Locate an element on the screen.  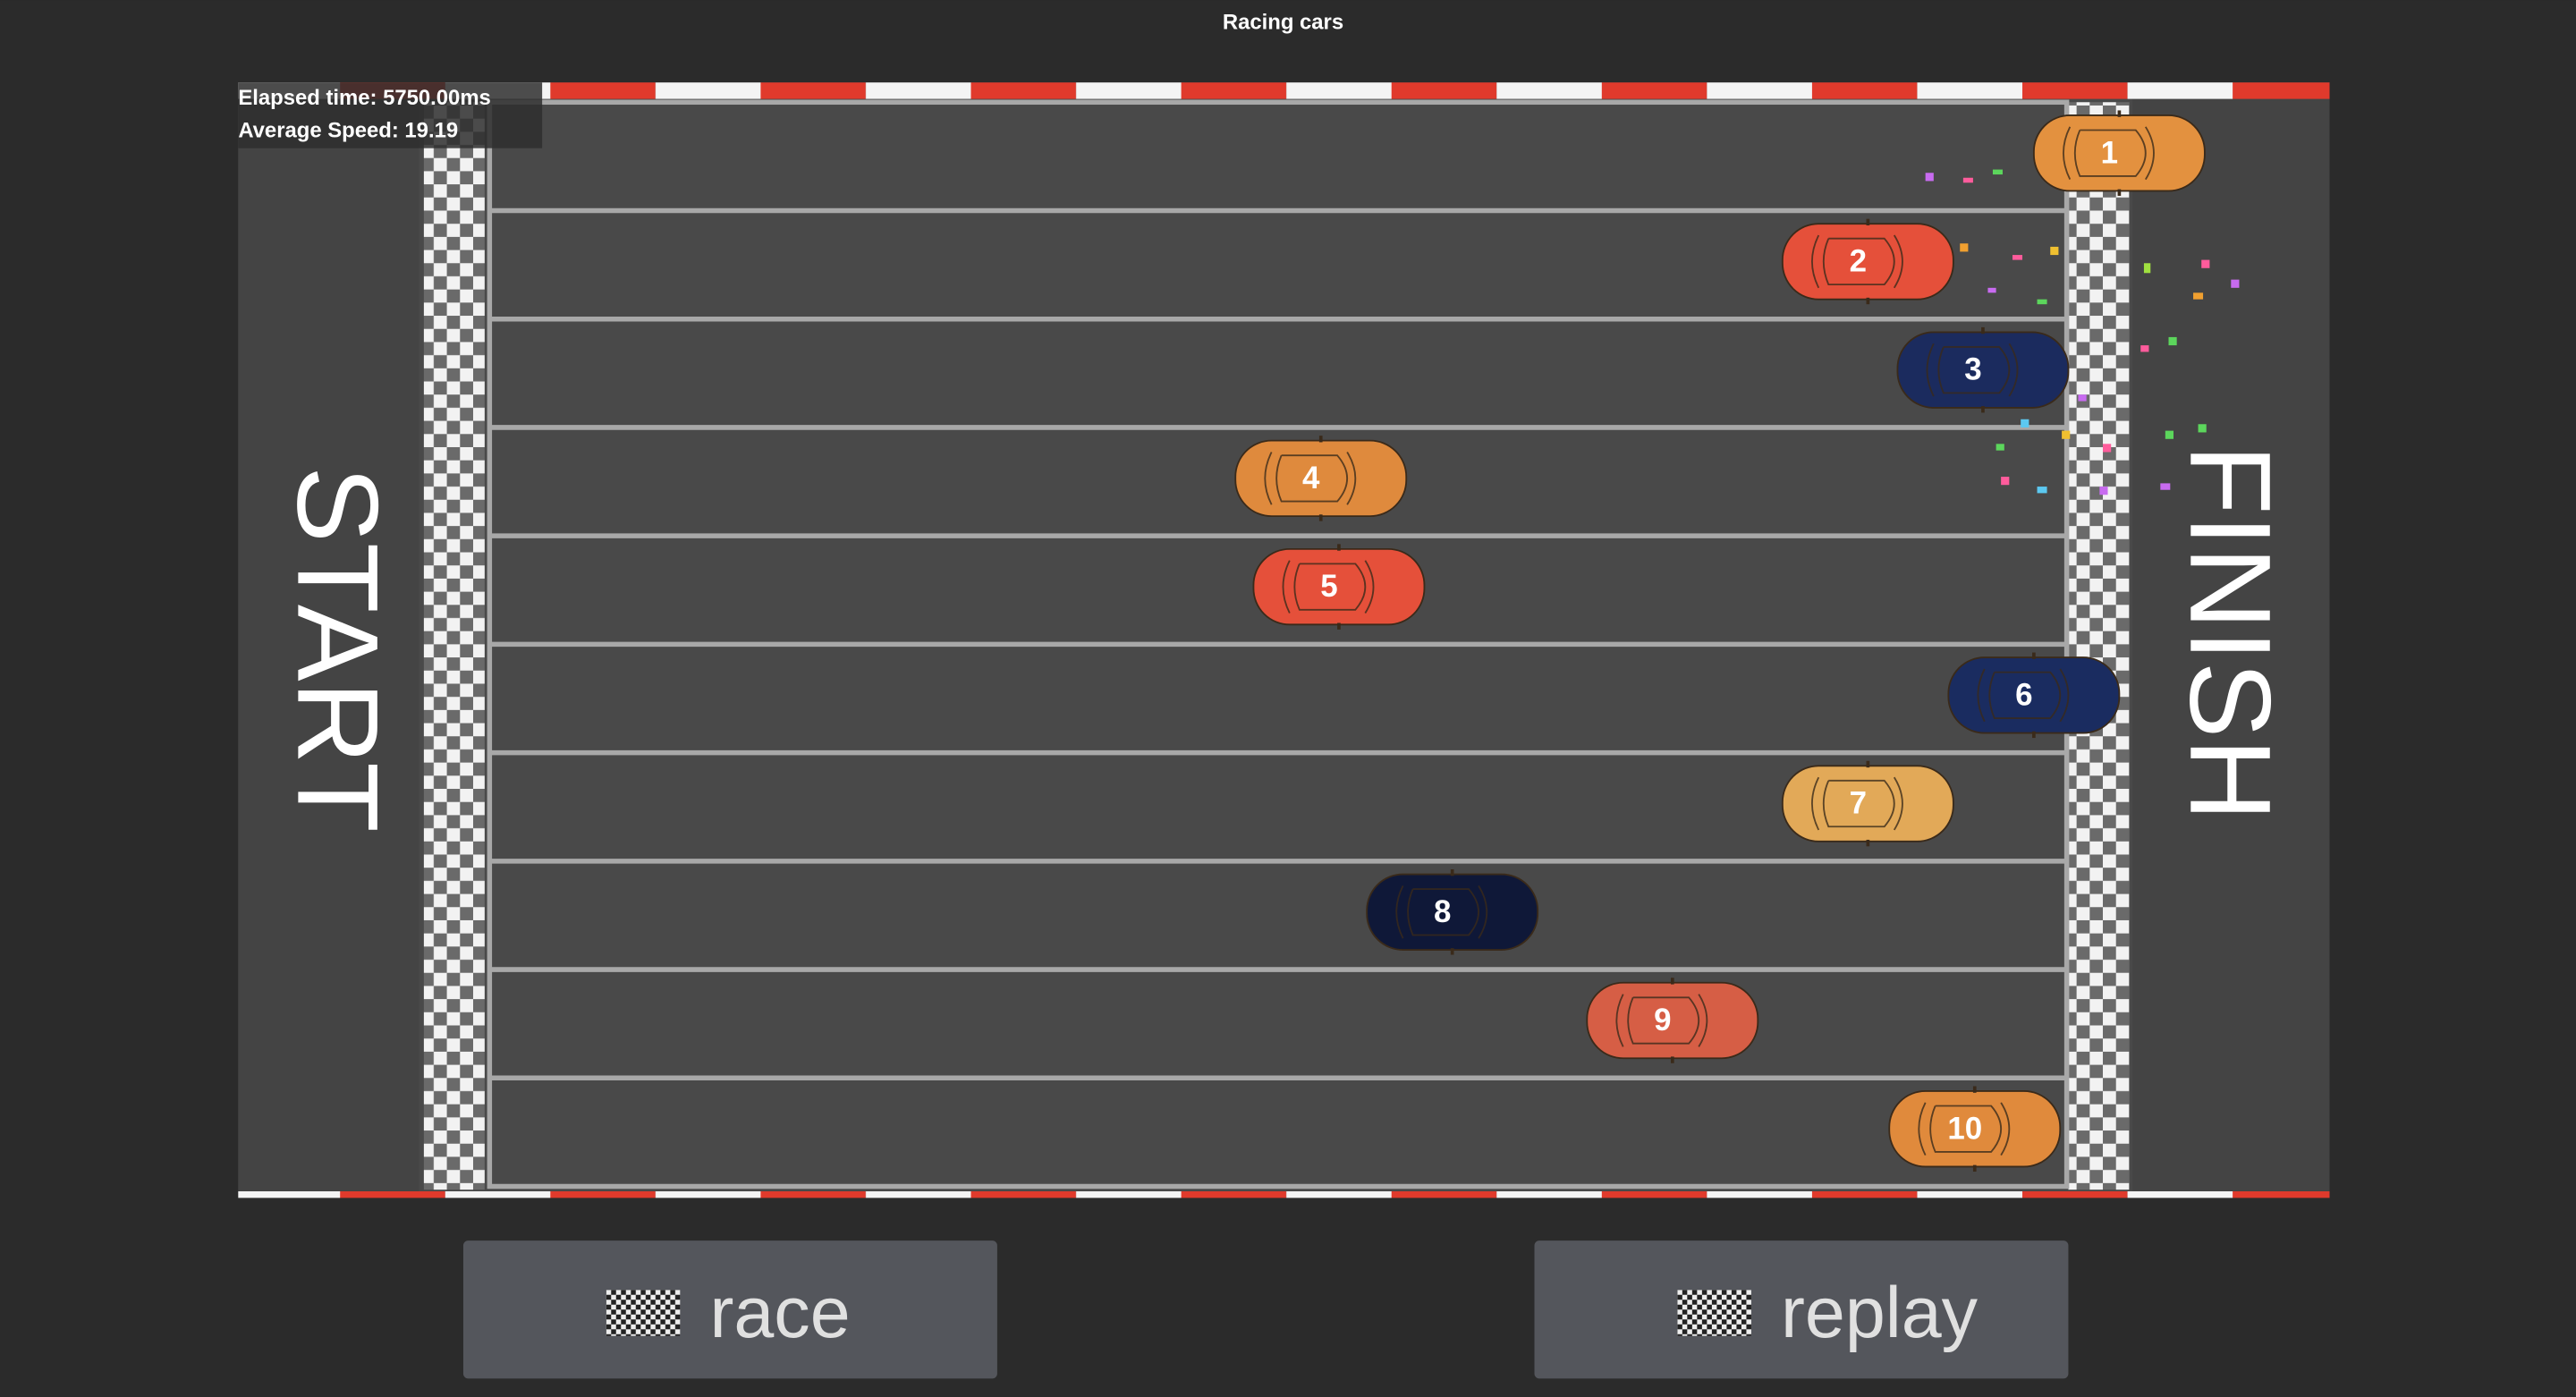
car: 4 is located at coordinates (1321, 478).